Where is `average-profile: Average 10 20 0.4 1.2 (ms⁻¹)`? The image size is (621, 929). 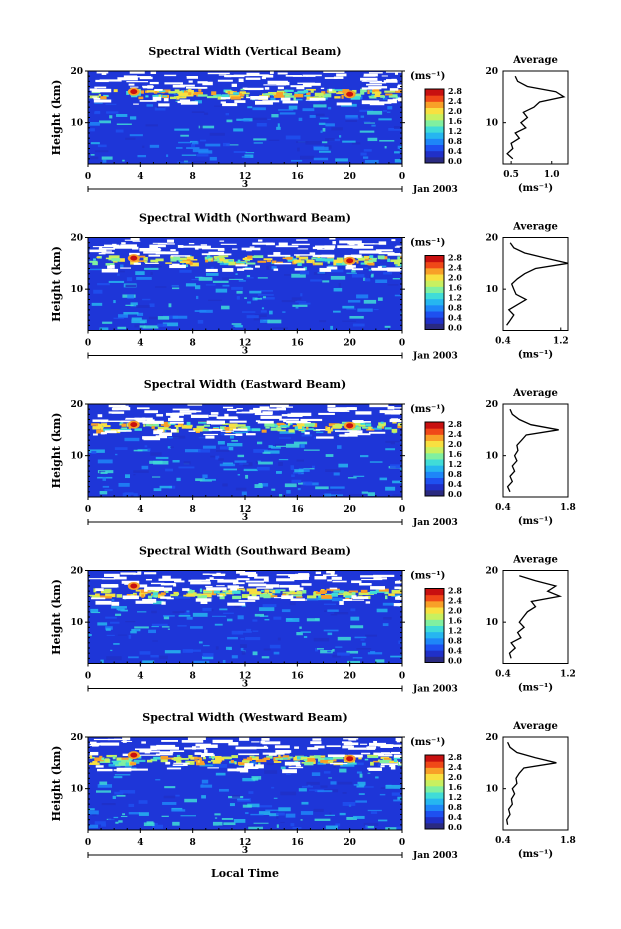
average-profile: Average 10 20 0.4 1.2 (ms⁻¹) is located at coordinates (530, 624).